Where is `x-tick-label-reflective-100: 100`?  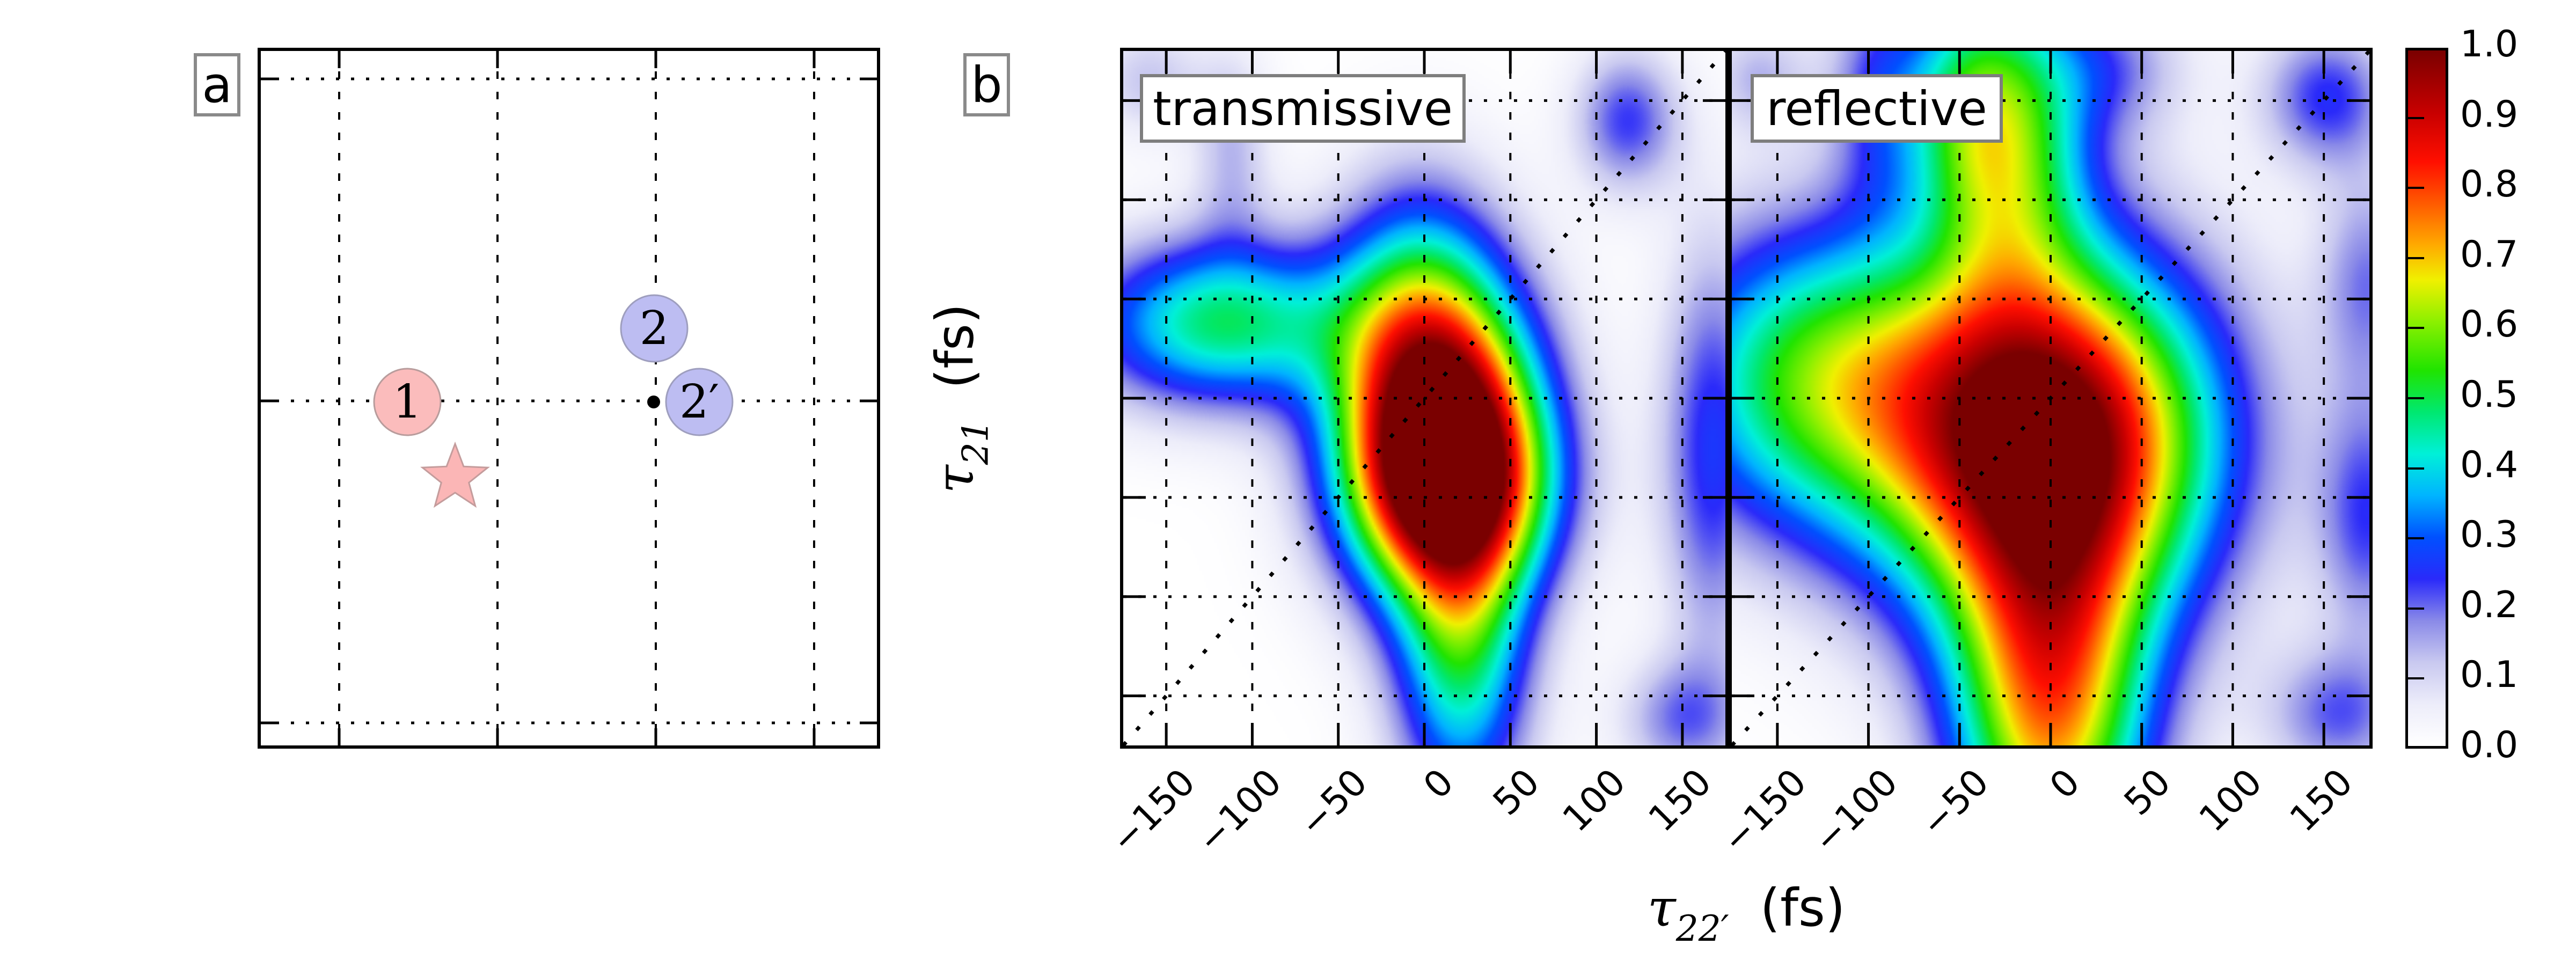
x-tick-label-reflective-100: 100 is located at coordinates (2231, 800).